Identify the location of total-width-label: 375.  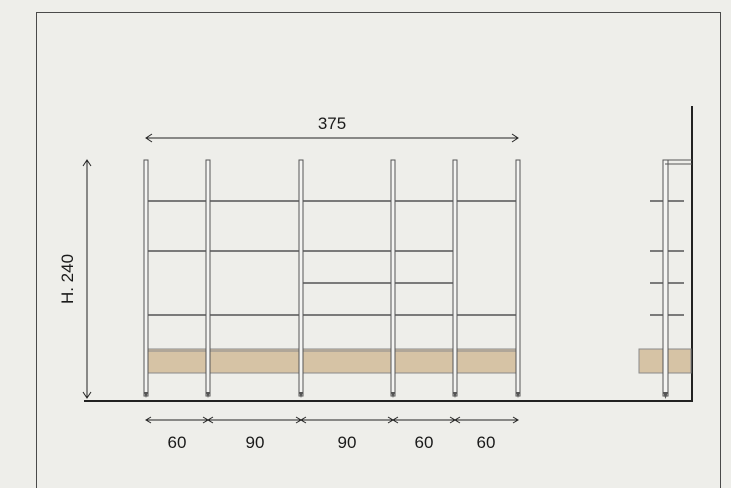
(332, 123).